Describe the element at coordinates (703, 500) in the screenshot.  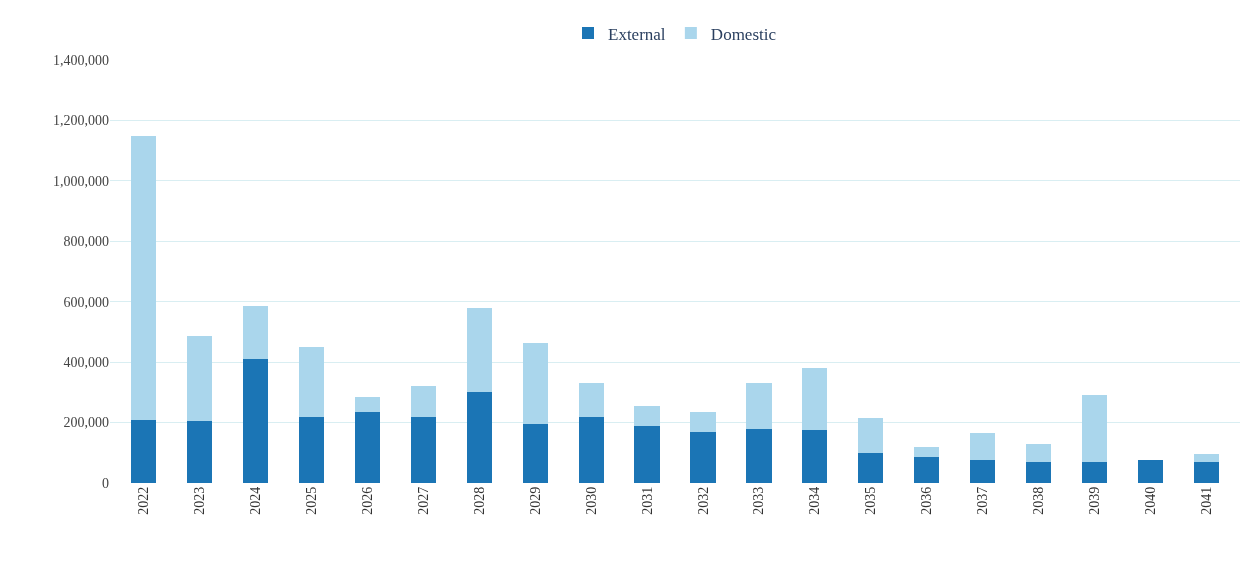
I see `x-tick-label: 2032` at that location.